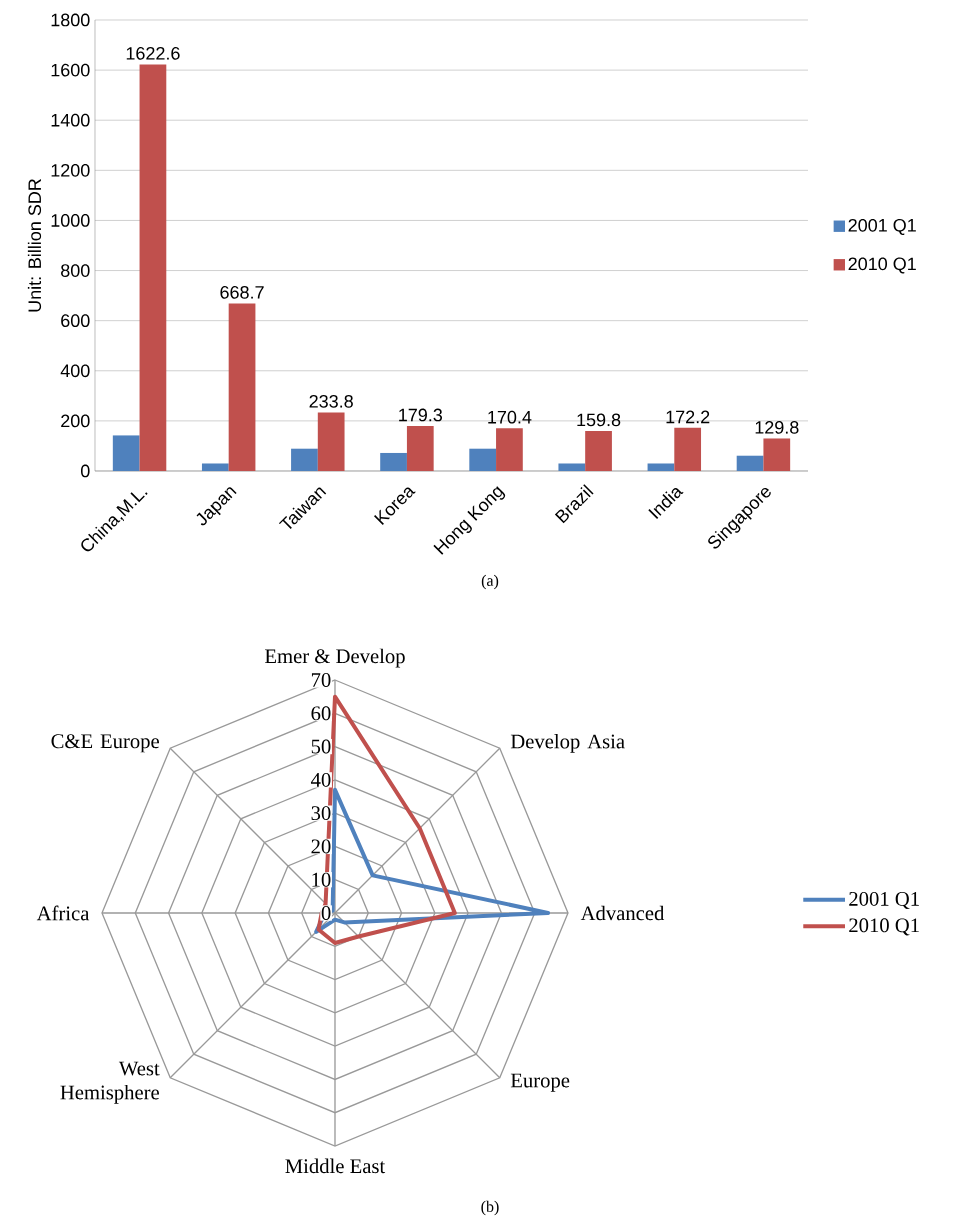 The width and height of the screenshot is (977, 1222). I want to click on y-tick-label: 10, so click(321, 879).